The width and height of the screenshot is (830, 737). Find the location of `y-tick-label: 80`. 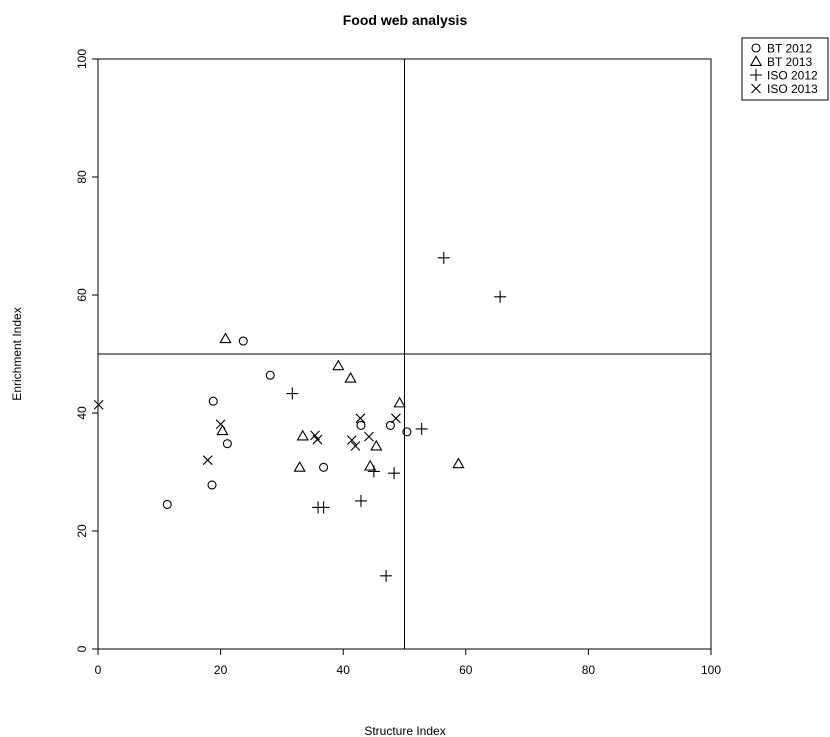

y-tick-label: 80 is located at coordinates (82, 177).